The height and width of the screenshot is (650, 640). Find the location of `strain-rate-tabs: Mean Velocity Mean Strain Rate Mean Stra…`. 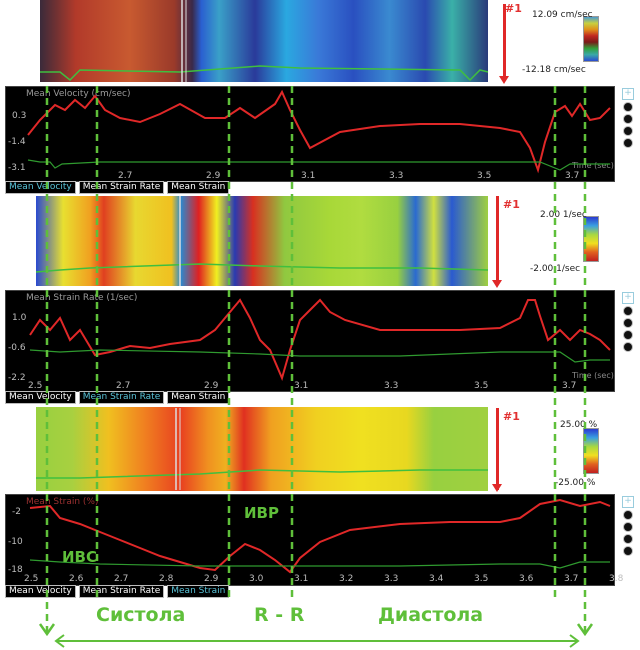

strain-rate-tabs: Mean Velocity Mean Strain Rate Mean Stra… is located at coordinates (117, 397).